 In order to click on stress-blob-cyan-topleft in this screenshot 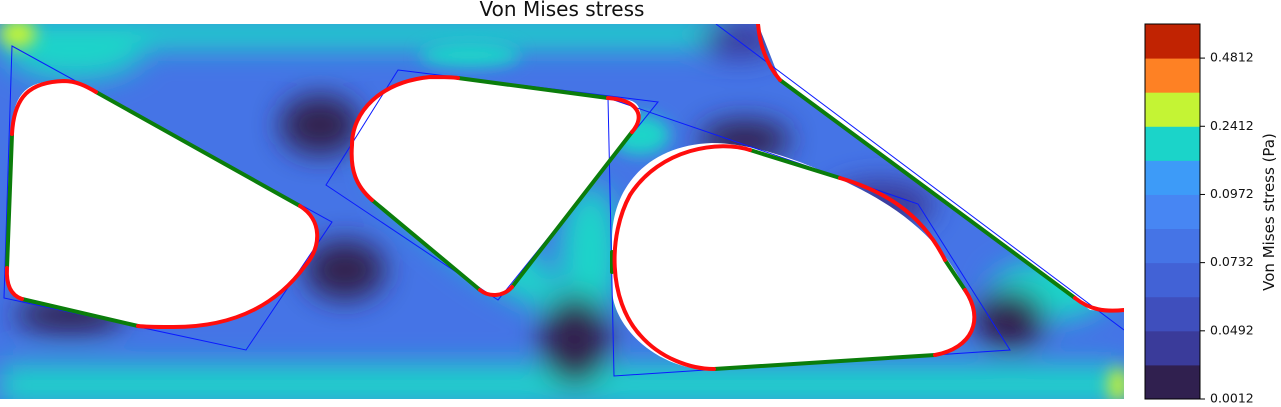, I will do `click(75, 52)`.